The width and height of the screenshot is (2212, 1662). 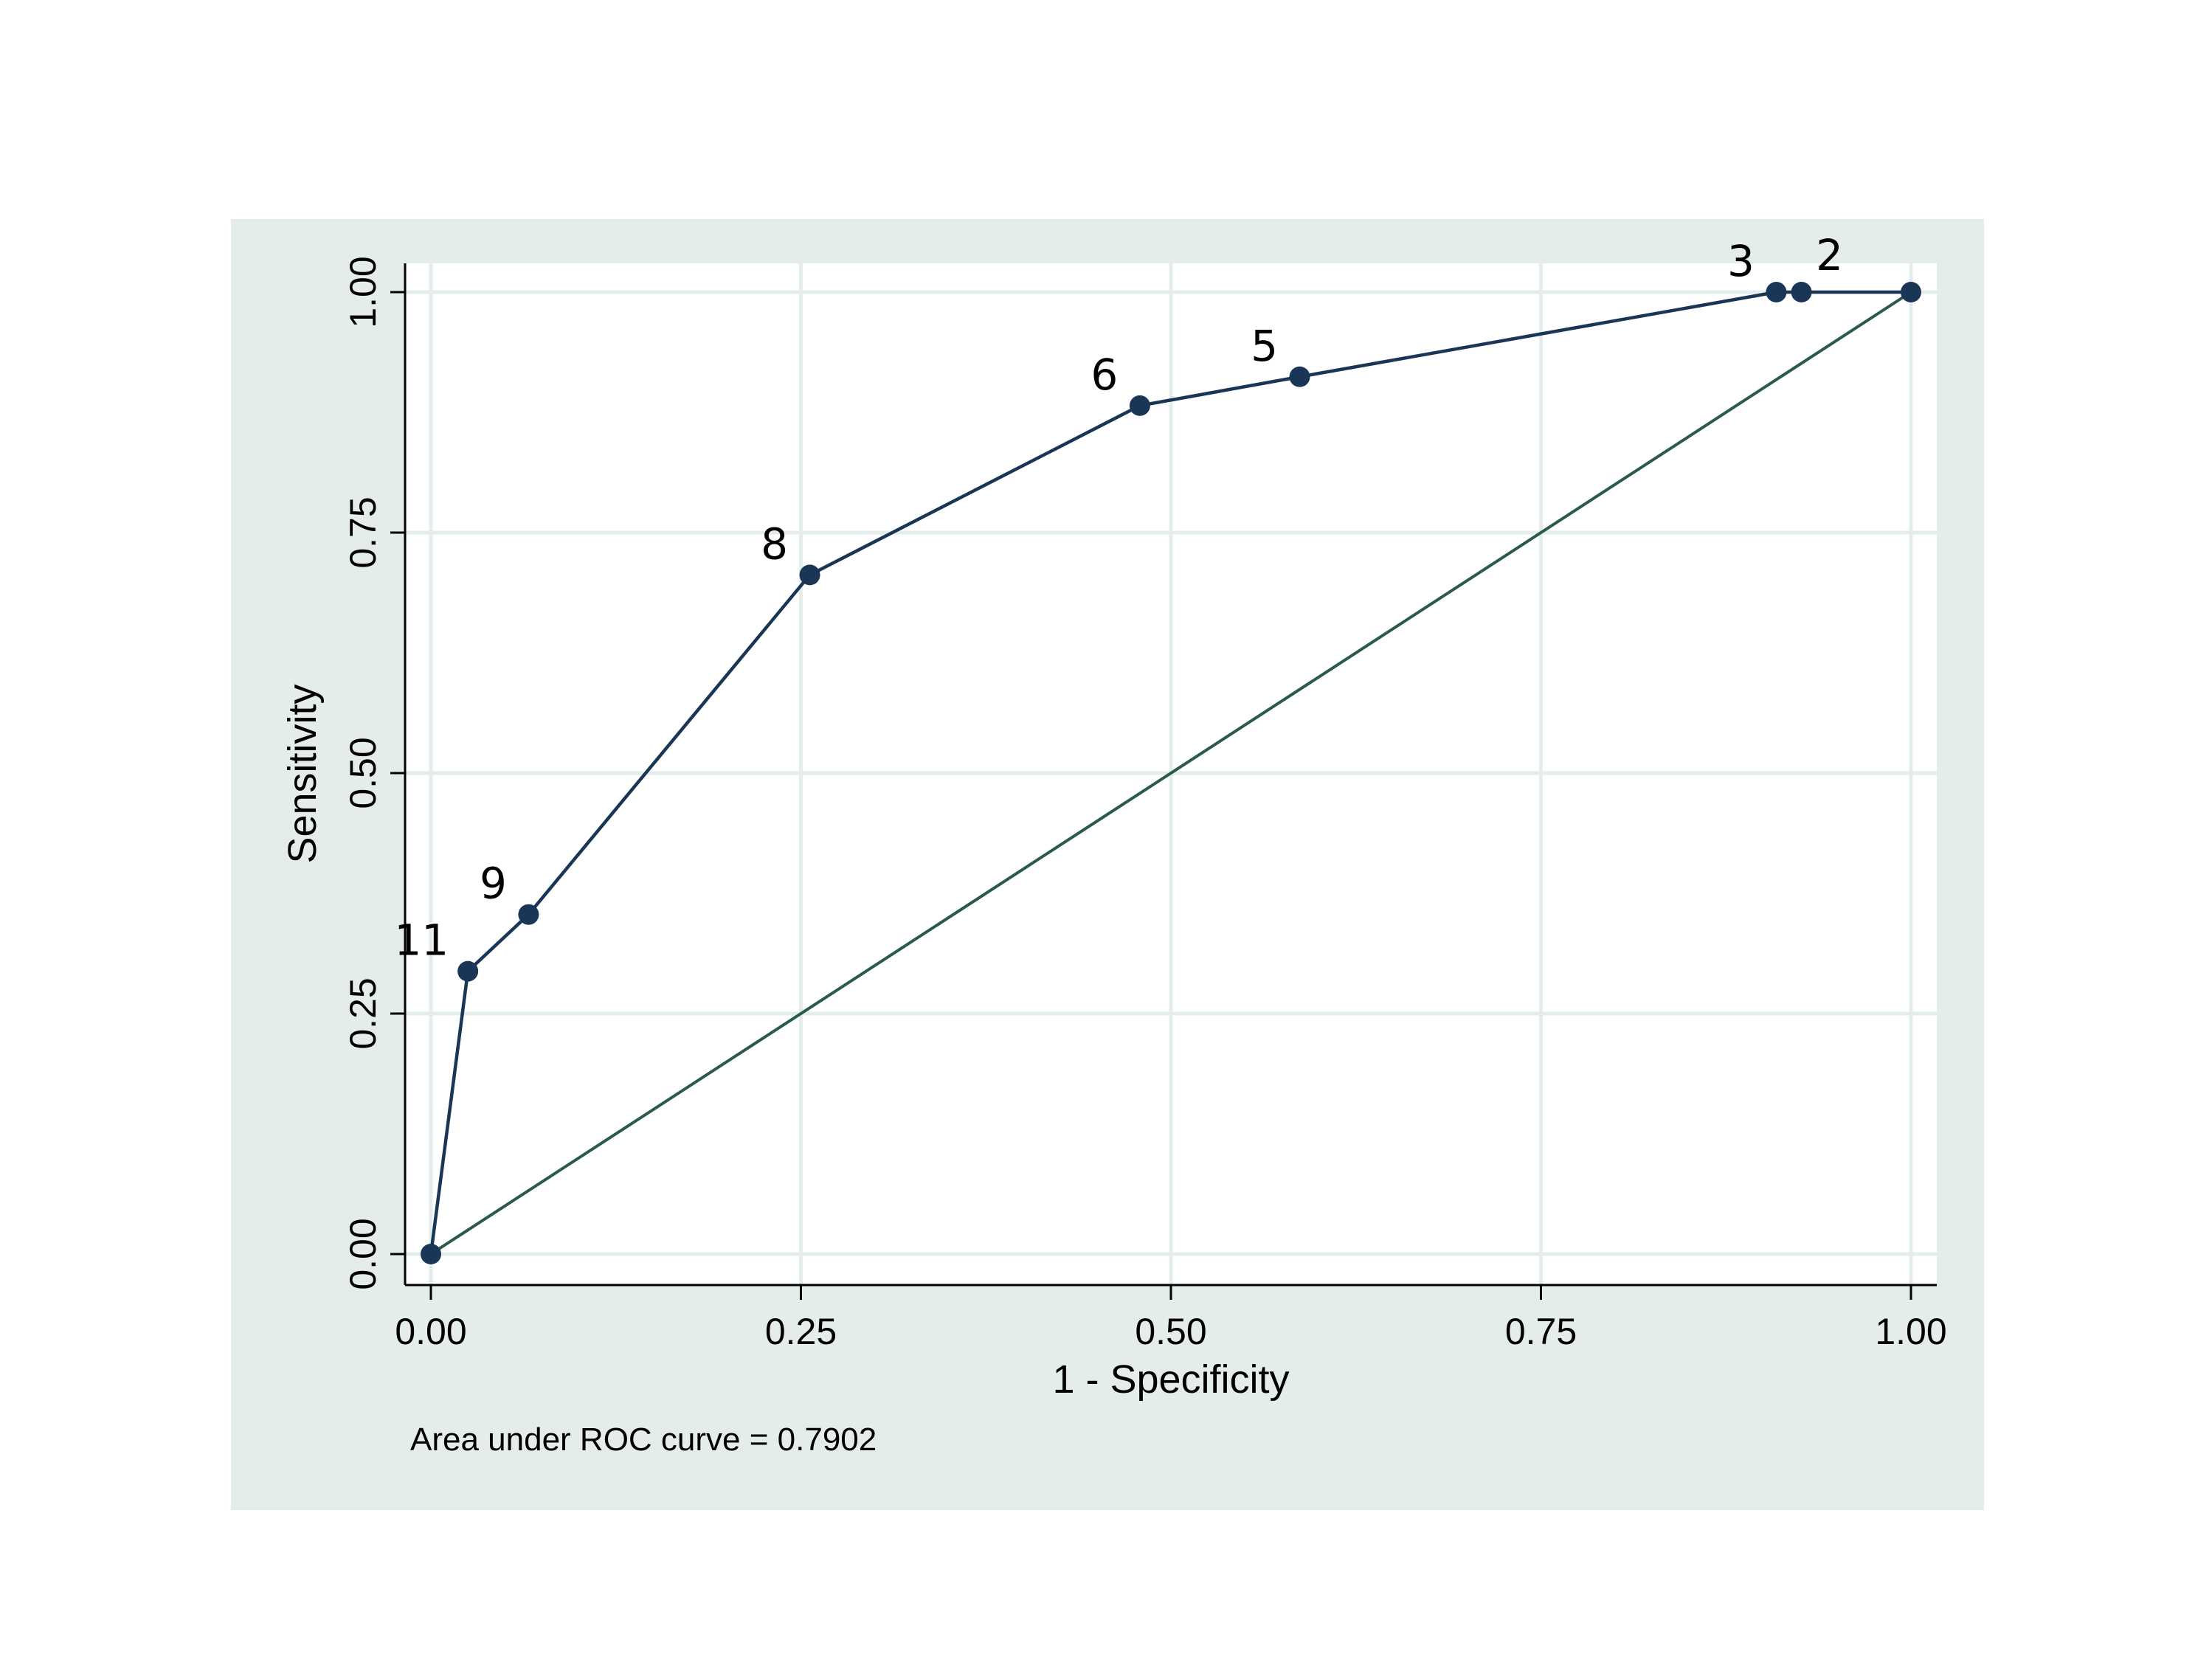 I want to click on y-tick-label: 1.00, so click(x=363, y=292).